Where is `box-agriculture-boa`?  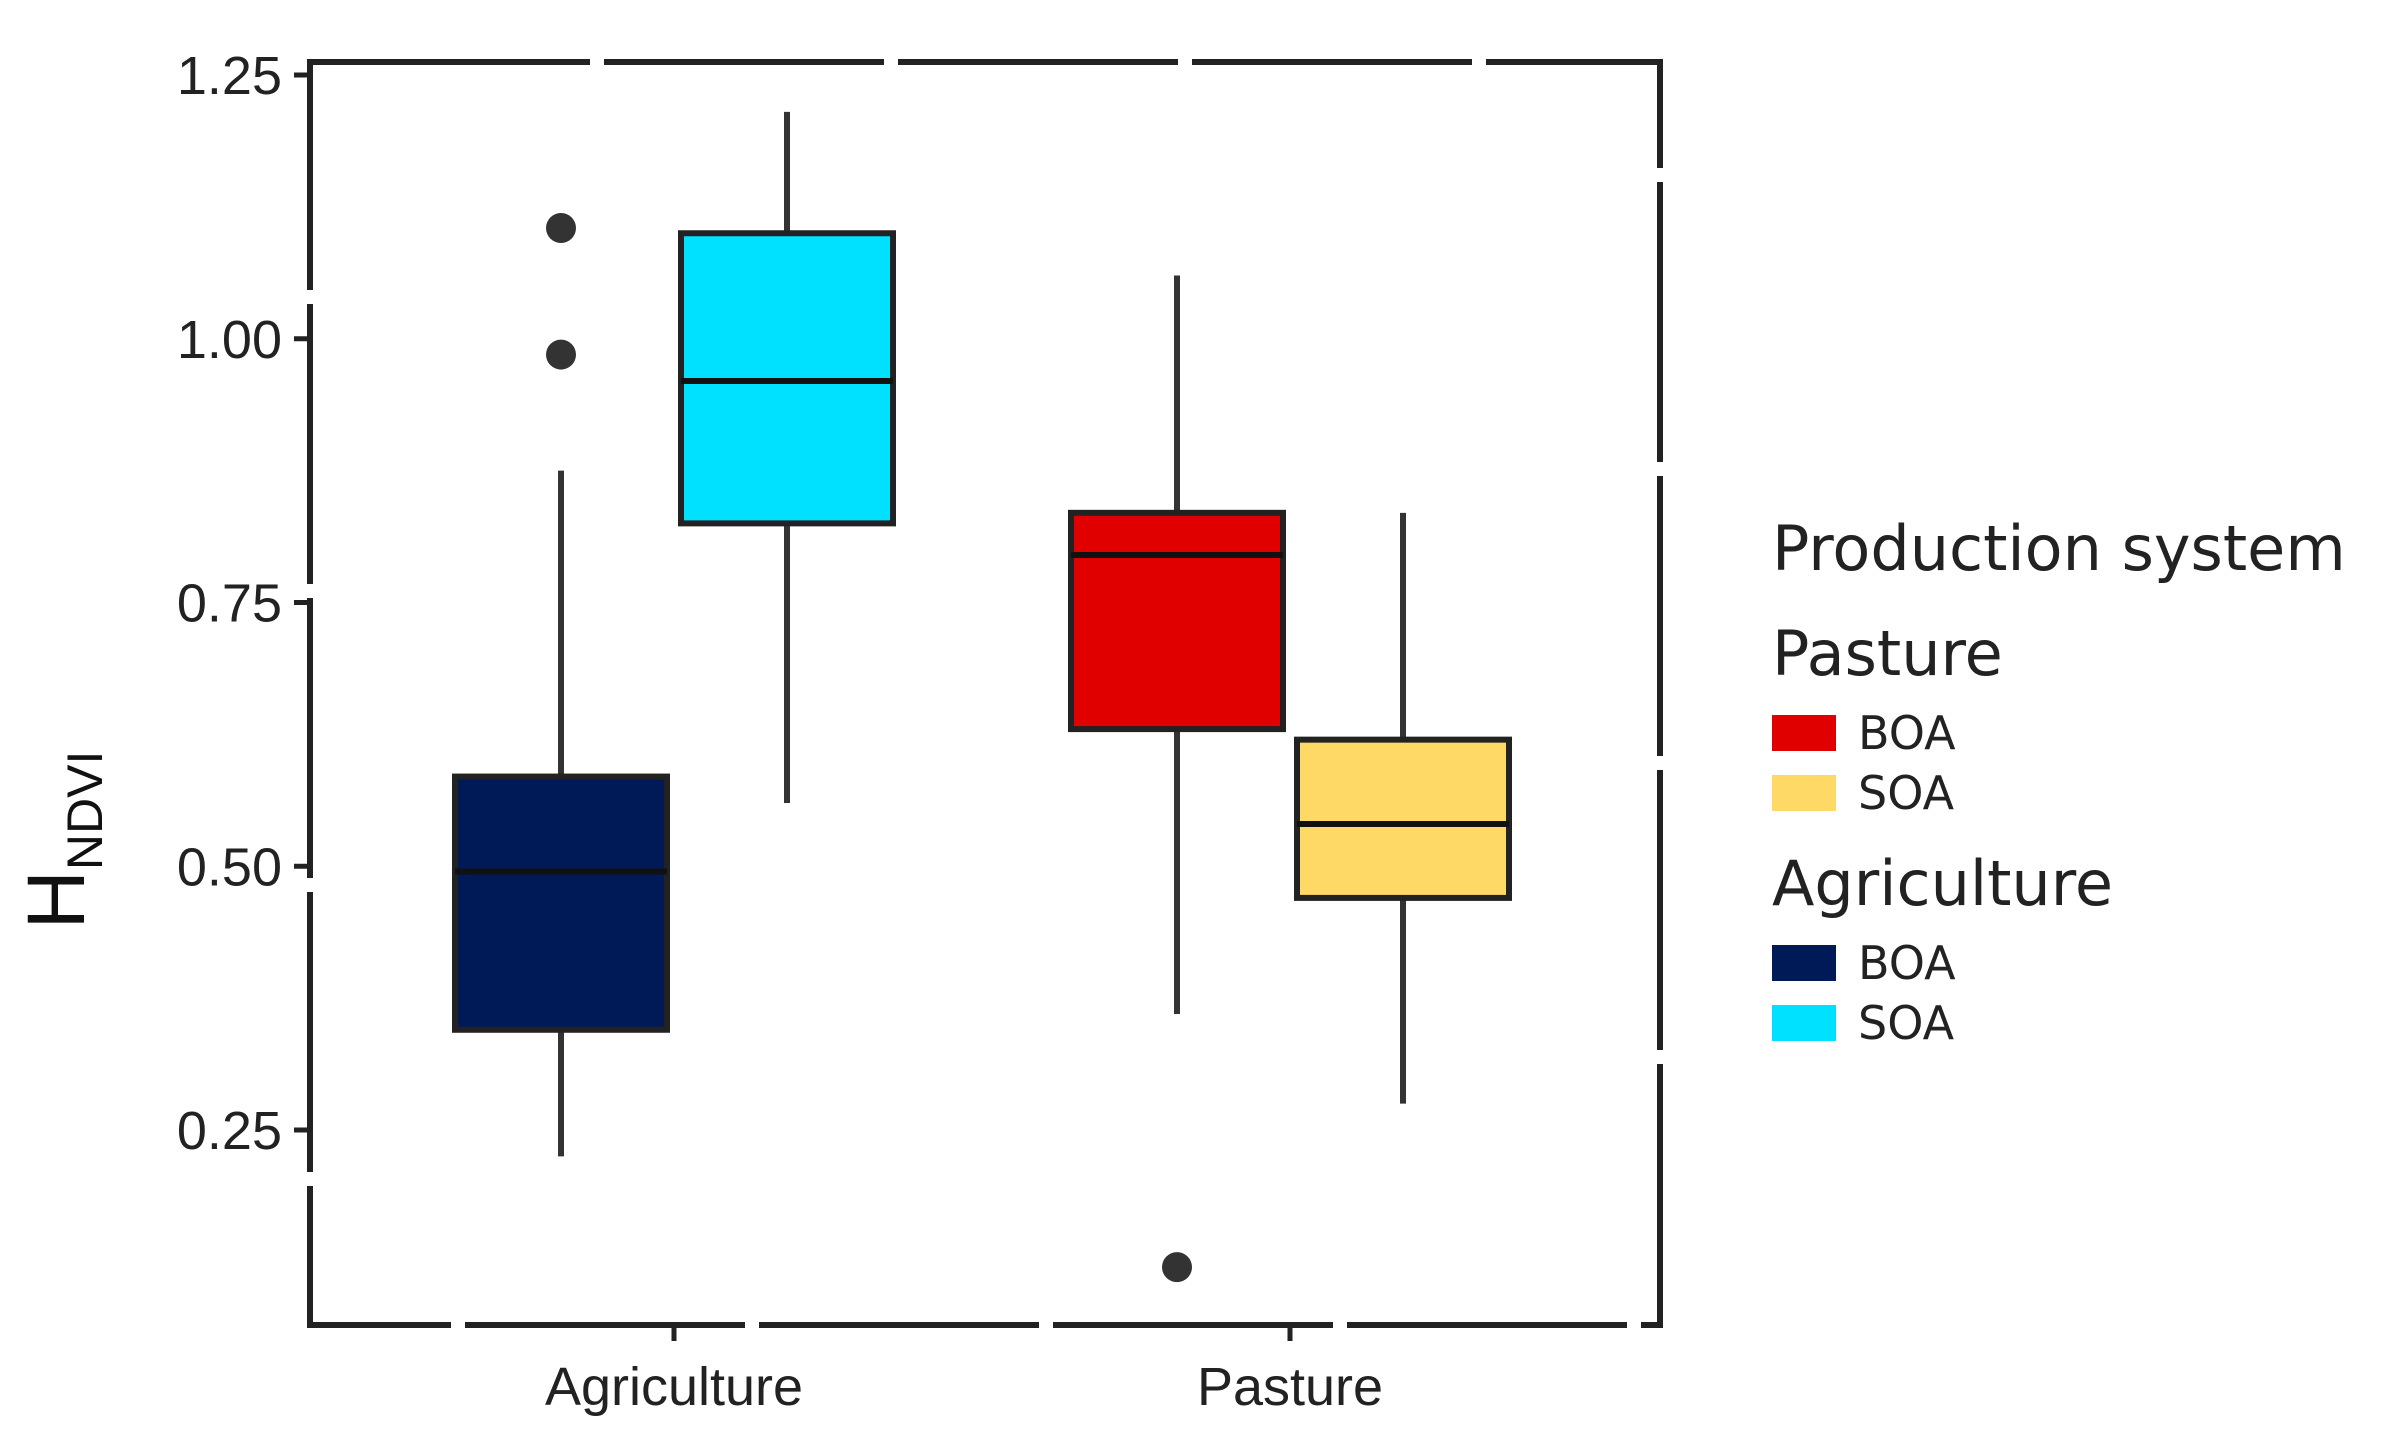 box-agriculture-boa is located at coordinates (561, 684).